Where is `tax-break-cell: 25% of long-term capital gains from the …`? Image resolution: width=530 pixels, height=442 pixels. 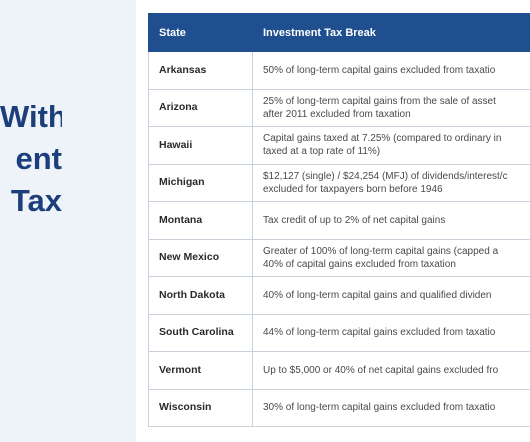
tax-break-cell: 25% of long-term capital gains from the … is located at coordinates (391, 107).